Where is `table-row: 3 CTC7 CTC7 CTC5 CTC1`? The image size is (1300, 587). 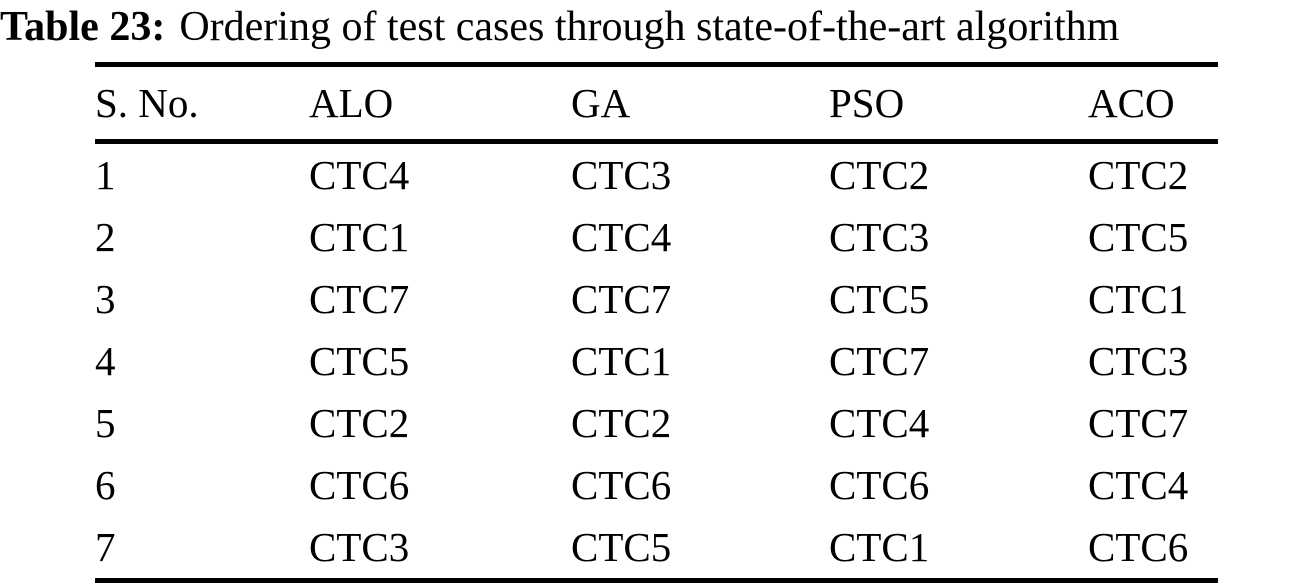 table-row: 3 CTC7 CTC7 CTC5 CTC1 is located at coordinates (656, 299).